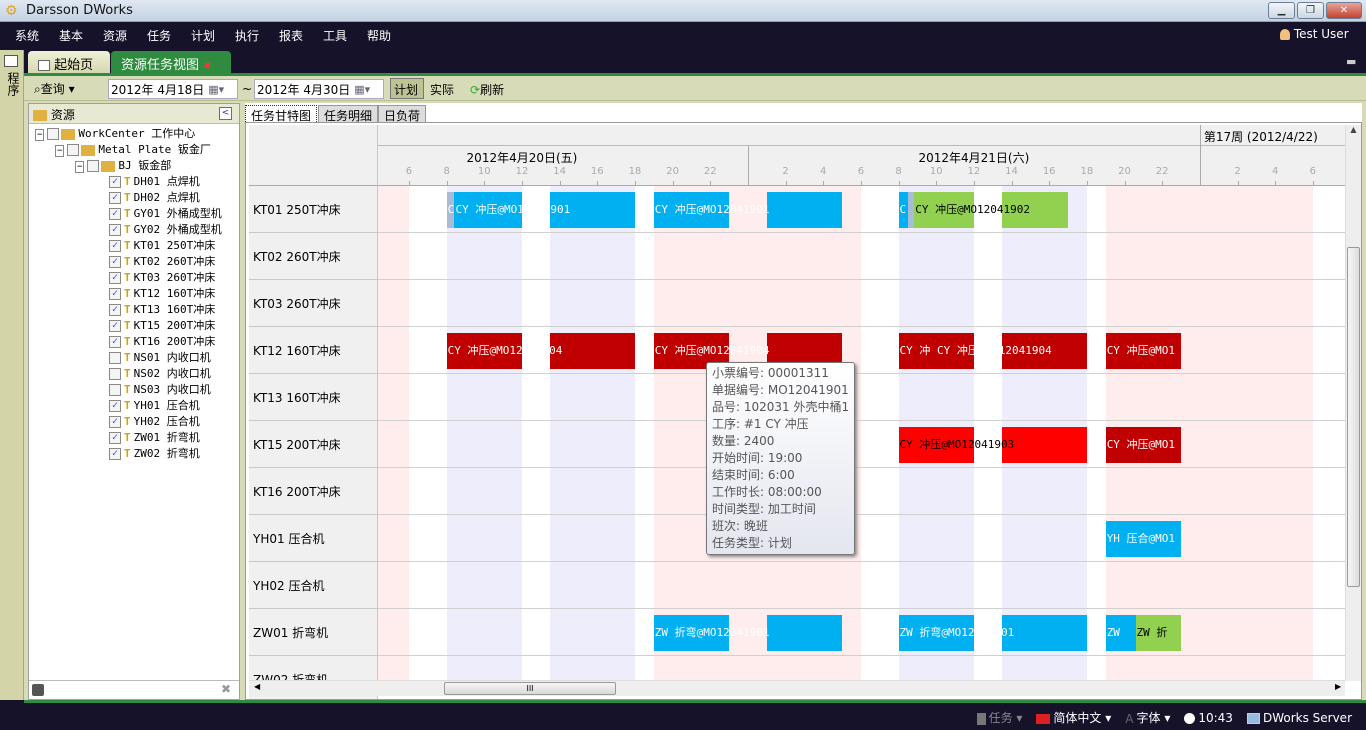  What do you see at coordinates (362, 89) in the screenshot?
I see `calendar-dropdown-icon: ▦▾` at bounding box center [362, 89].